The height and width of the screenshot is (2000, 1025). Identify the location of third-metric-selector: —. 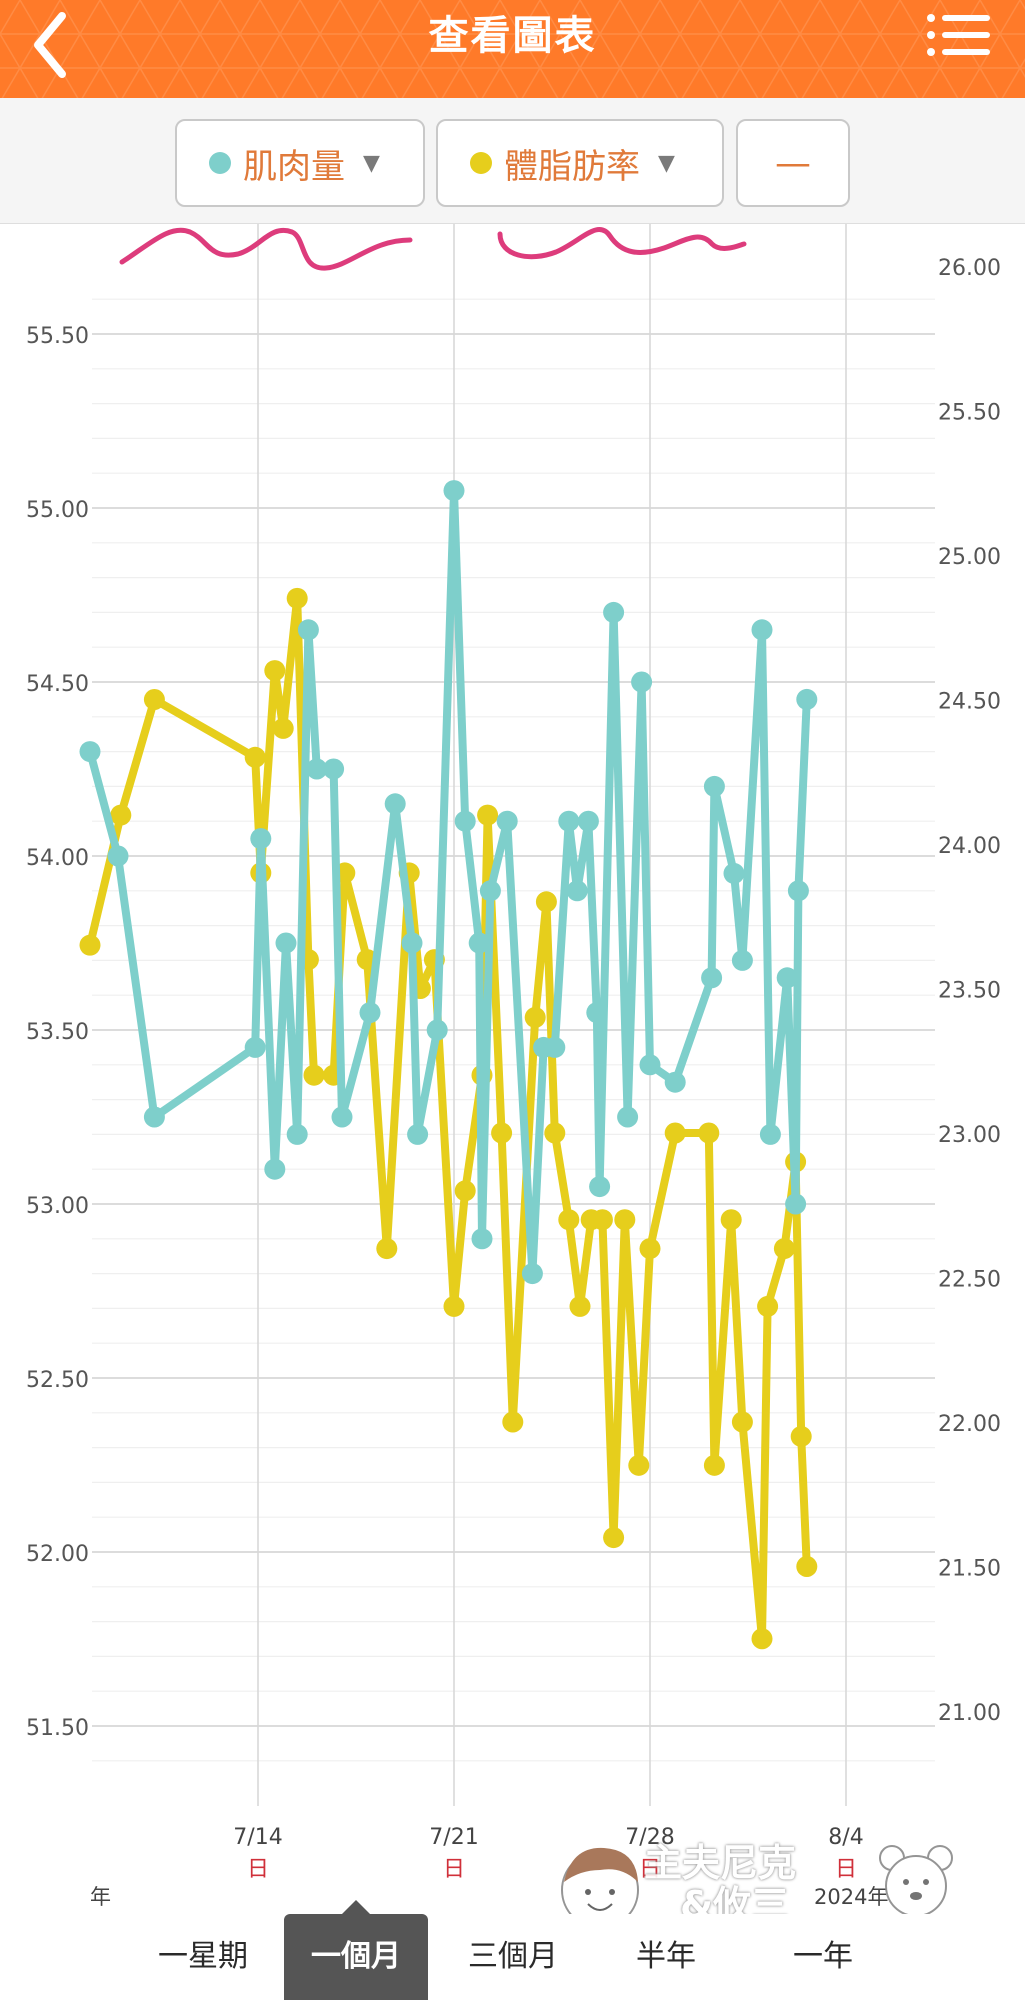
(793, 163).